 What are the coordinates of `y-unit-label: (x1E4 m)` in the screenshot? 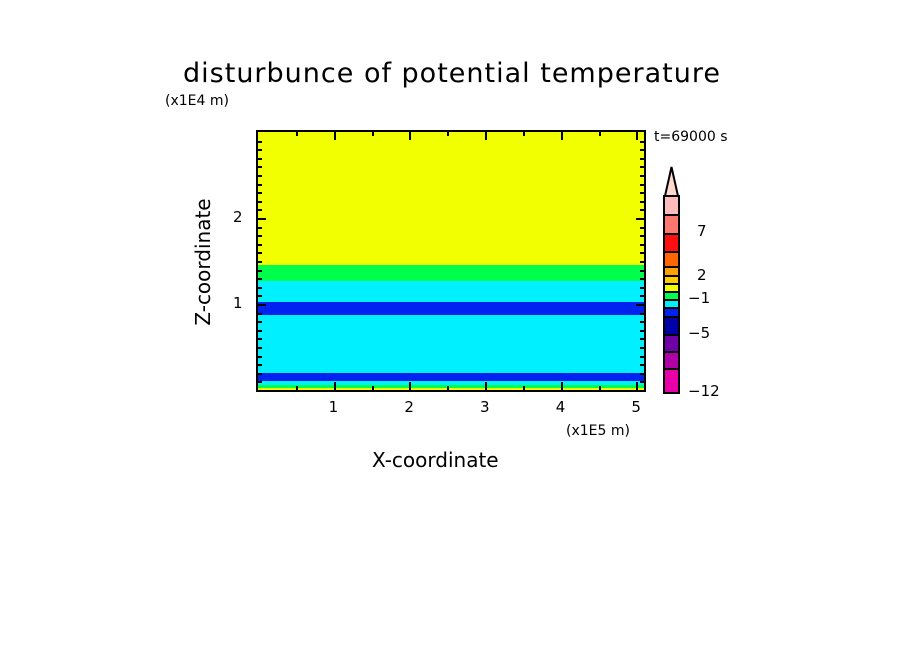 It's located at (197, 101).